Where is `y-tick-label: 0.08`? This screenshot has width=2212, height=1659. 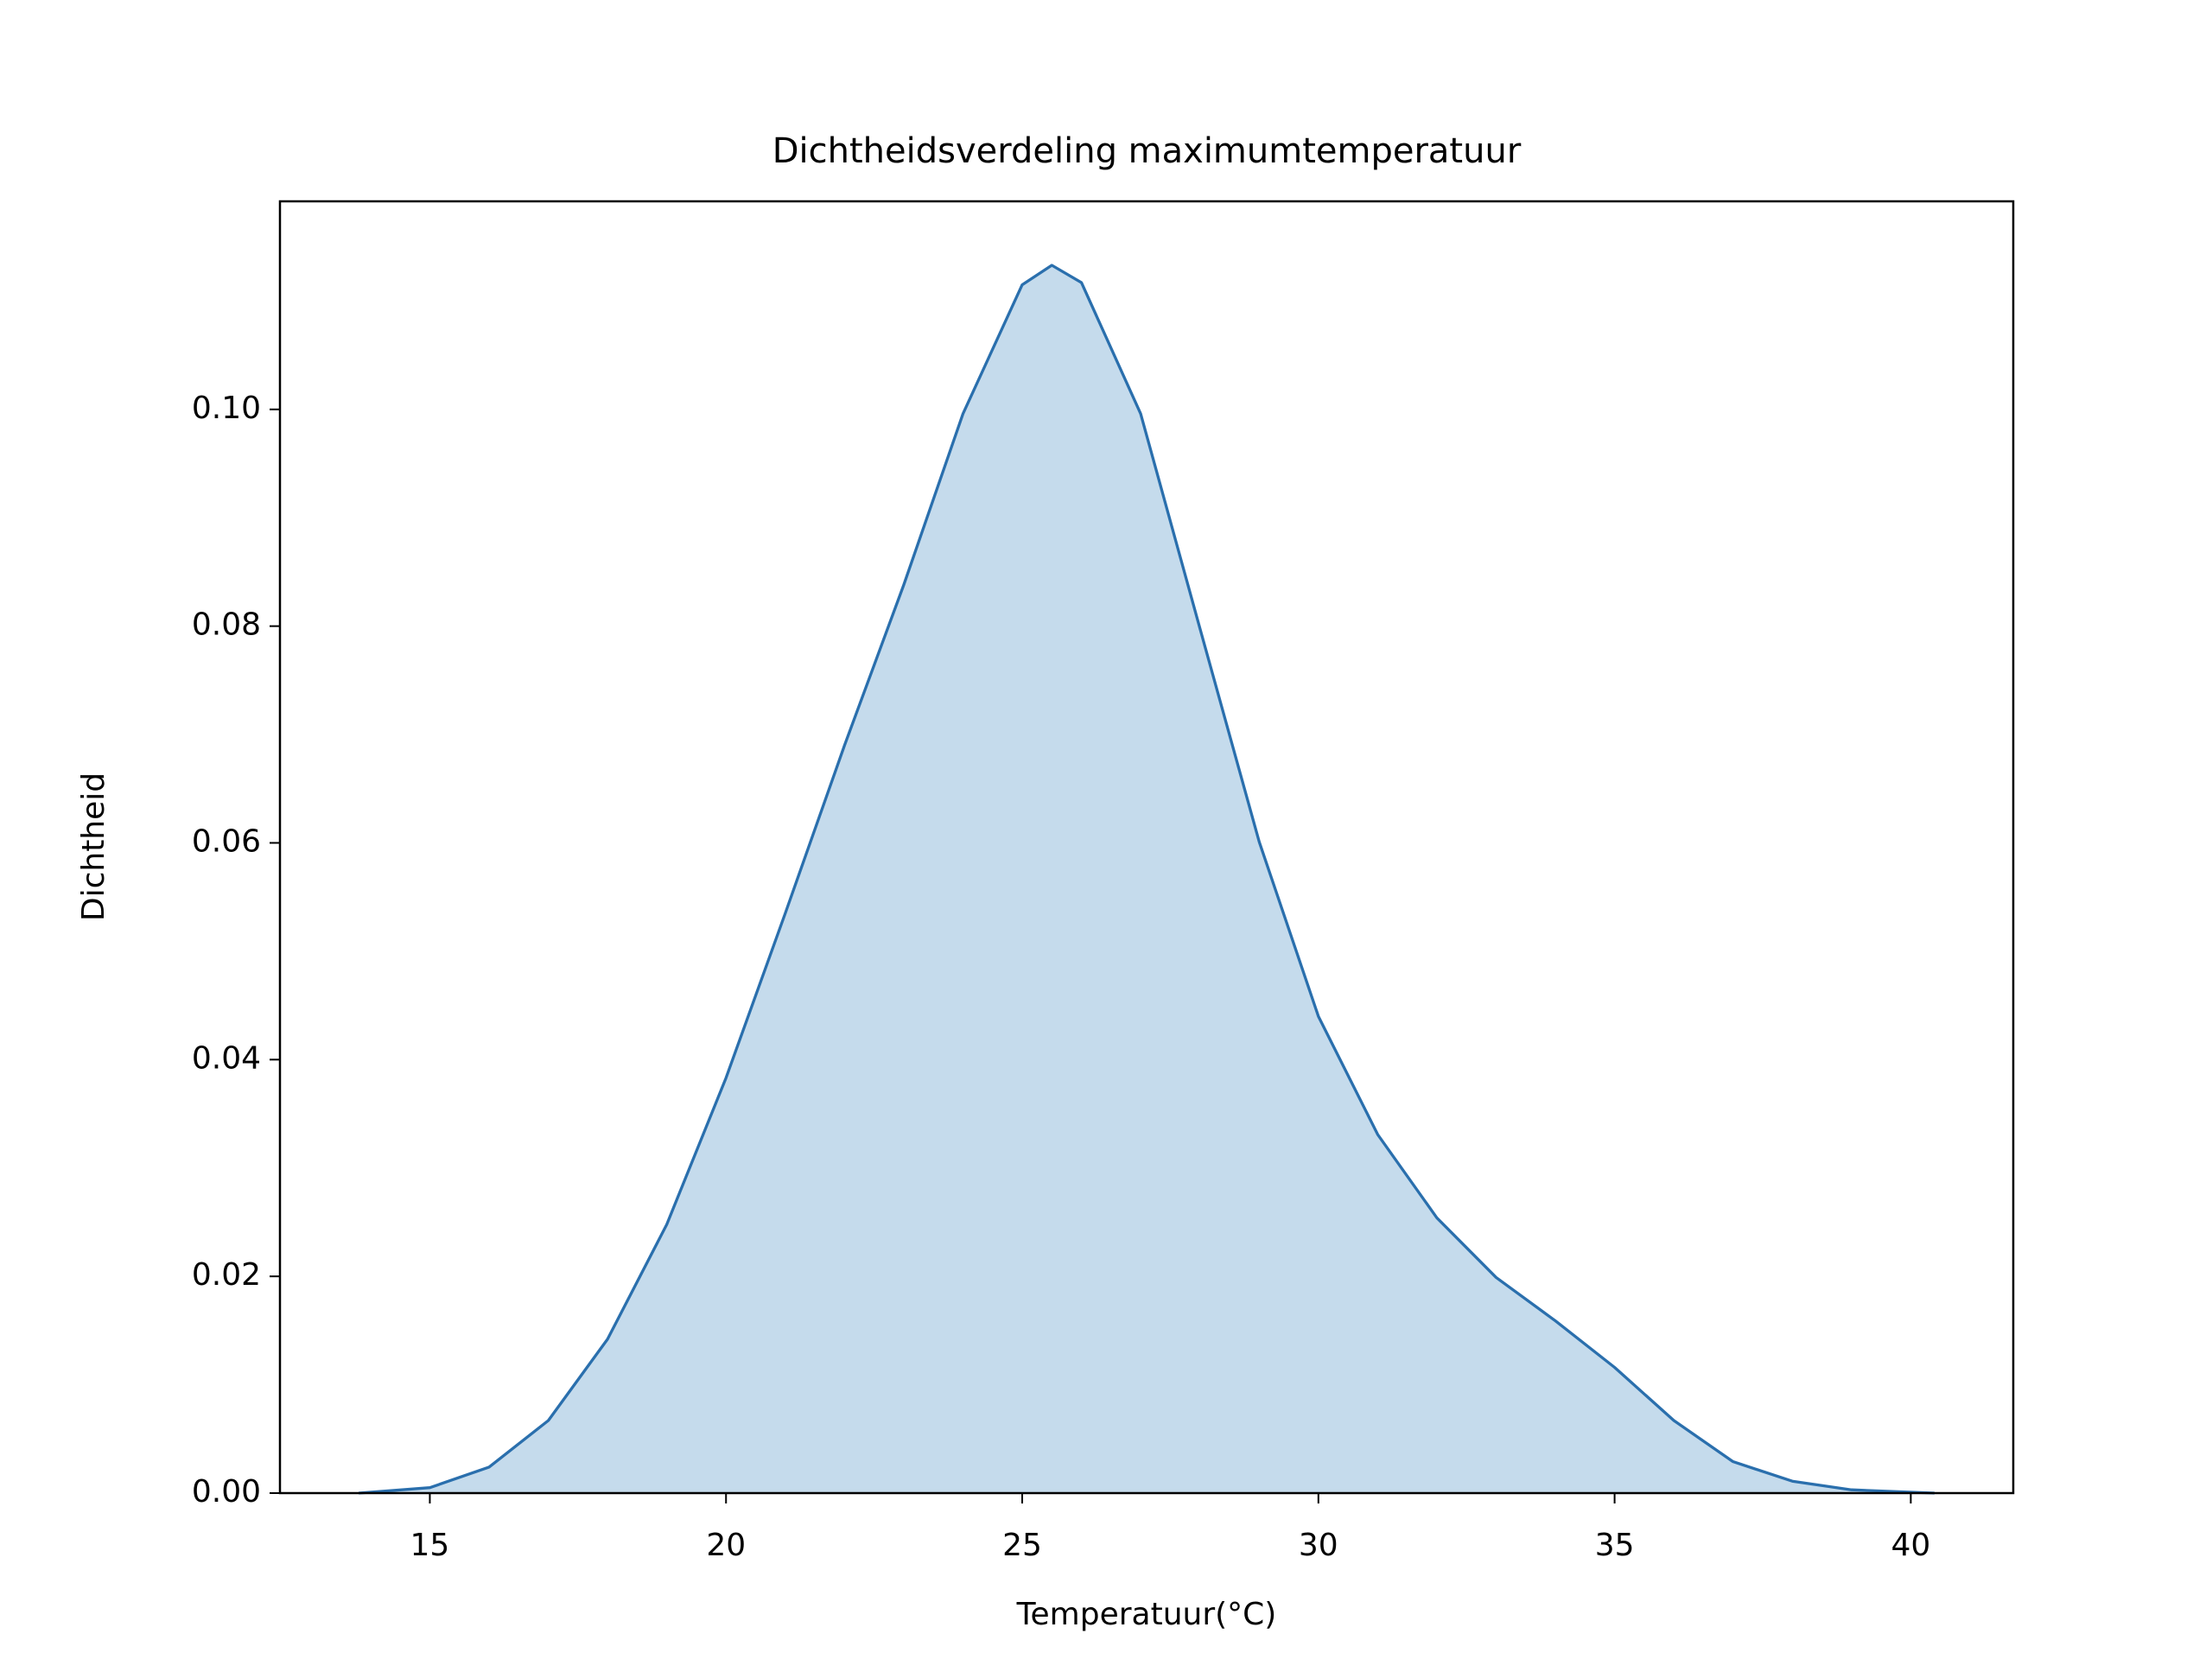
y-tick-label: 0.08 is located at coordinates (226, 625).